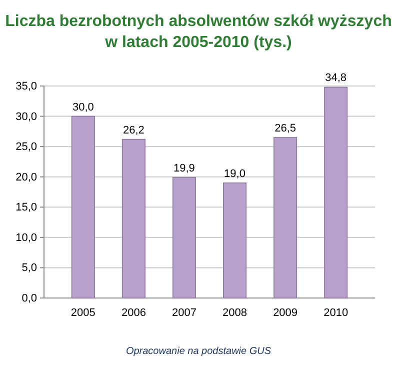  What do you see at coordinates (26, 86) in the screenshot?
I see `y-tick-label: 35,0` at bounding box center [26, 86].